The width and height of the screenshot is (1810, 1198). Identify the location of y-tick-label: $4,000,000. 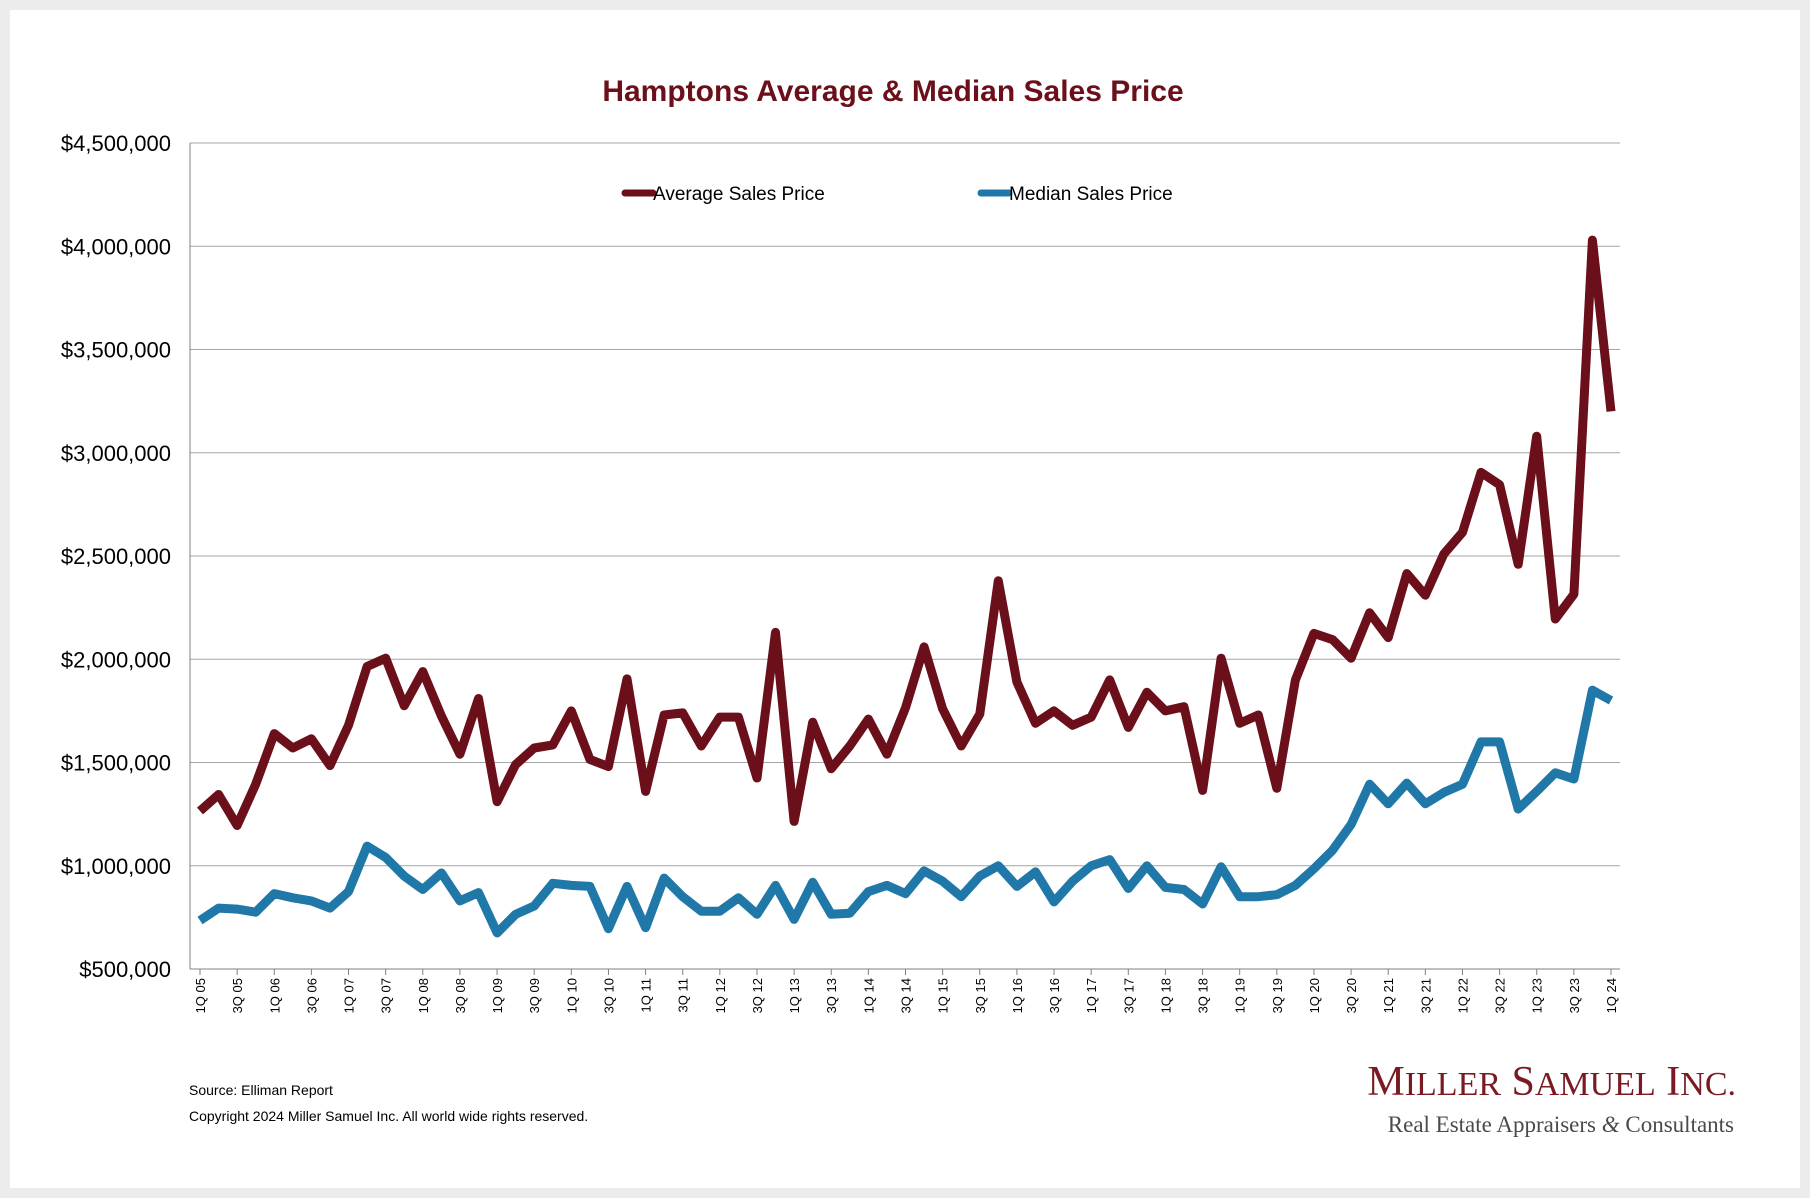
(116, 246).